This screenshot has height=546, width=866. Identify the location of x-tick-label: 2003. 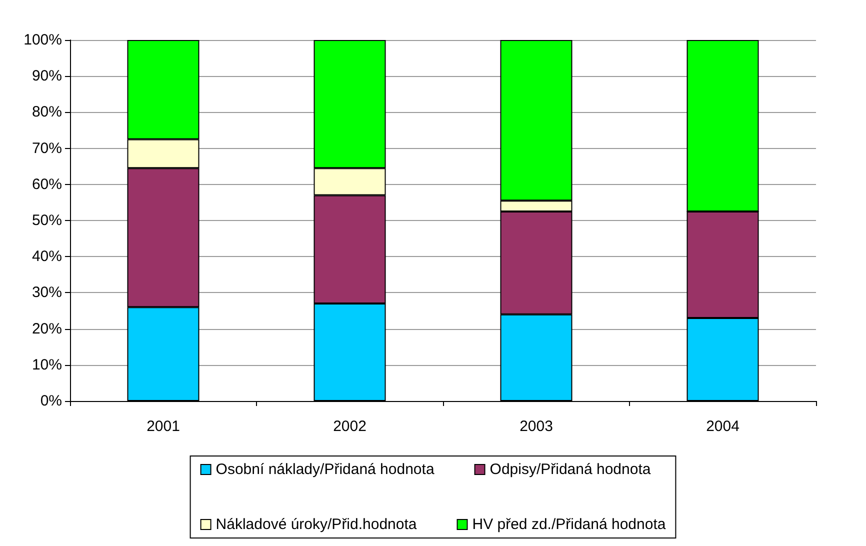
(536, 426).